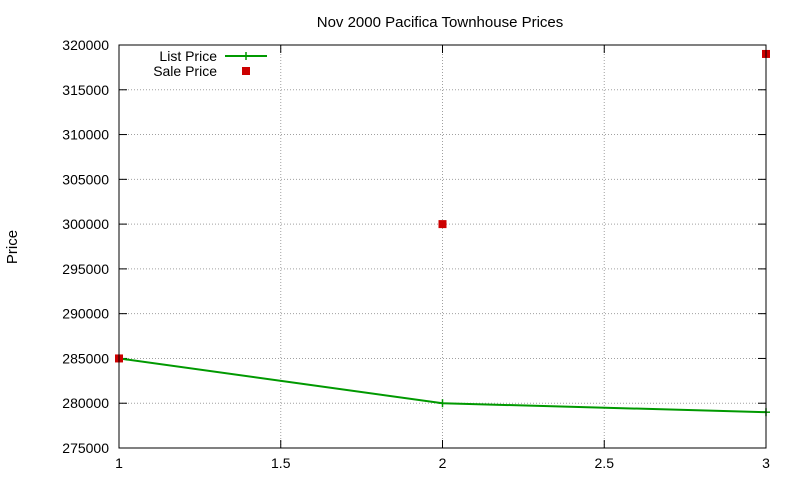 This screenshot has height=480, width=800. I want to click on y-tick-label: 290000, so click(85, 314).